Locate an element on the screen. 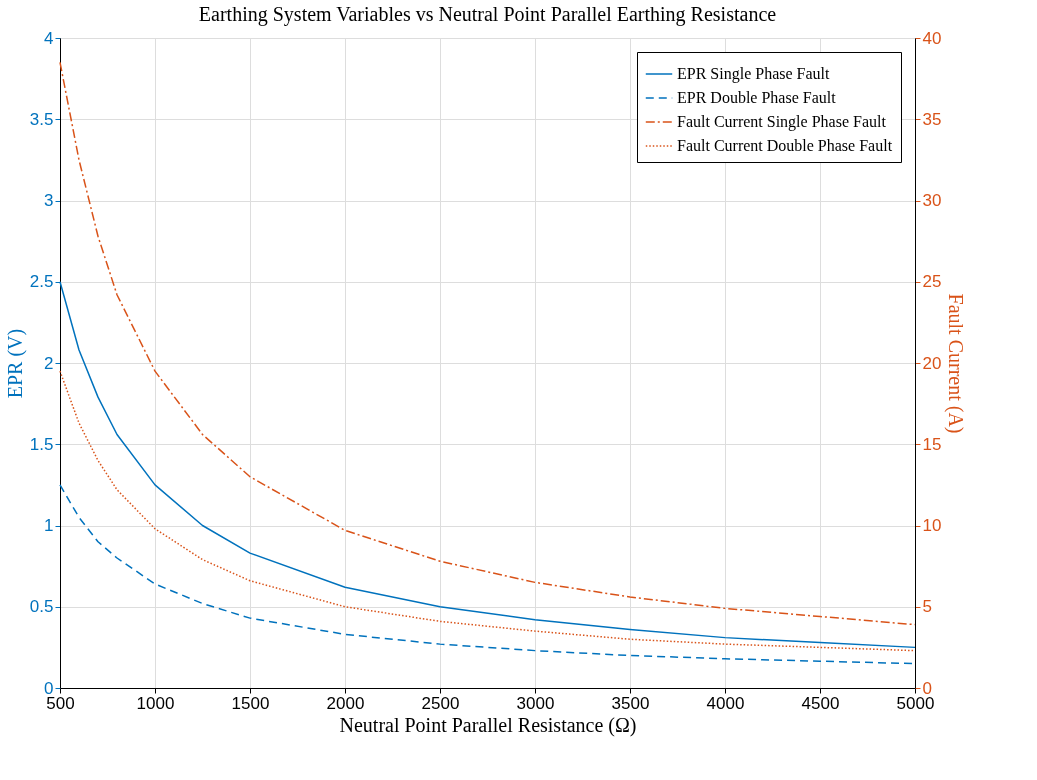 The width and height of the screenshot is (1037, 780). y2-tick-label: 5 is located at coordinates (927, 607).